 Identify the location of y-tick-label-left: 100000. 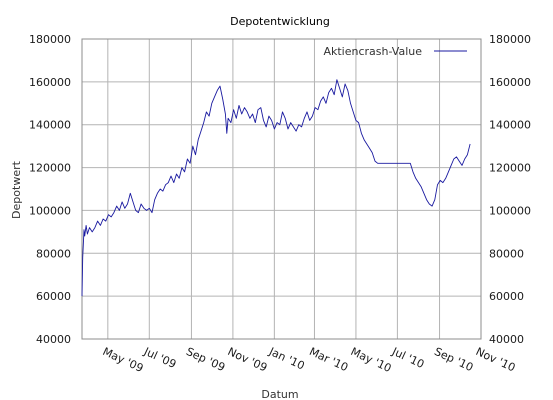
(50, 210).